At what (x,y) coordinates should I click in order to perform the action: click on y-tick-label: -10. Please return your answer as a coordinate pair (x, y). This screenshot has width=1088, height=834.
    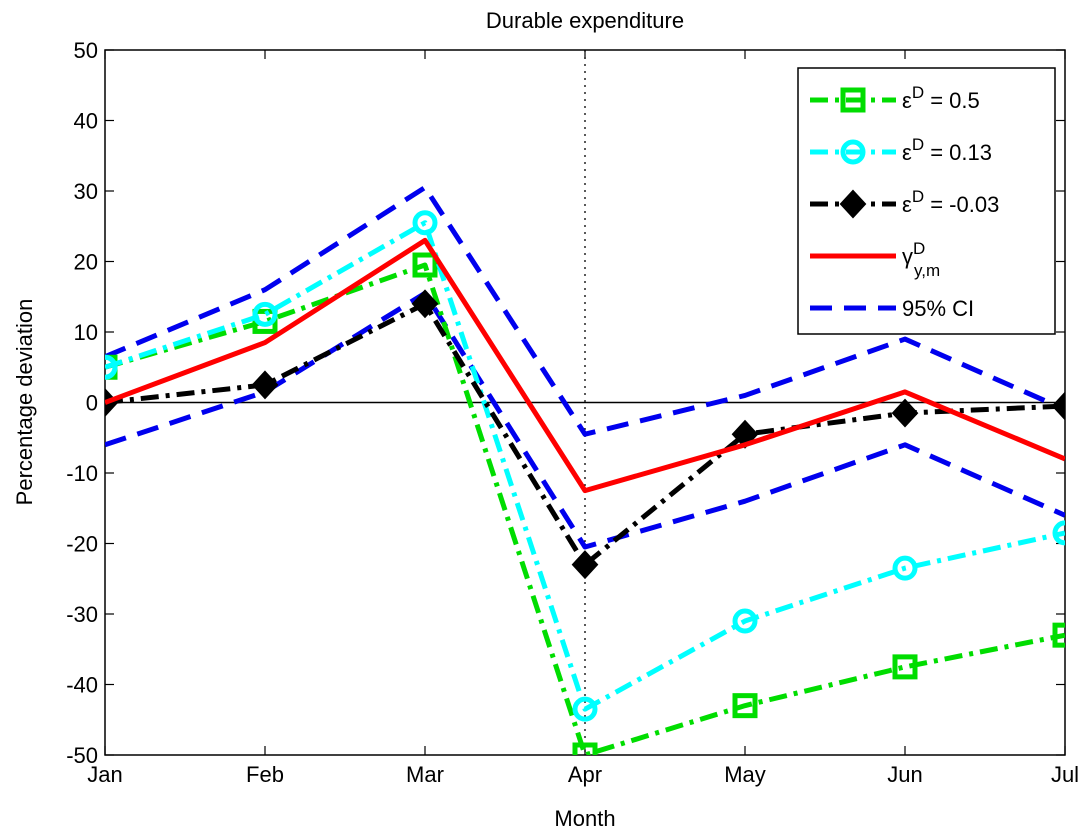
    Looking at the image, I should click on (82, 473).